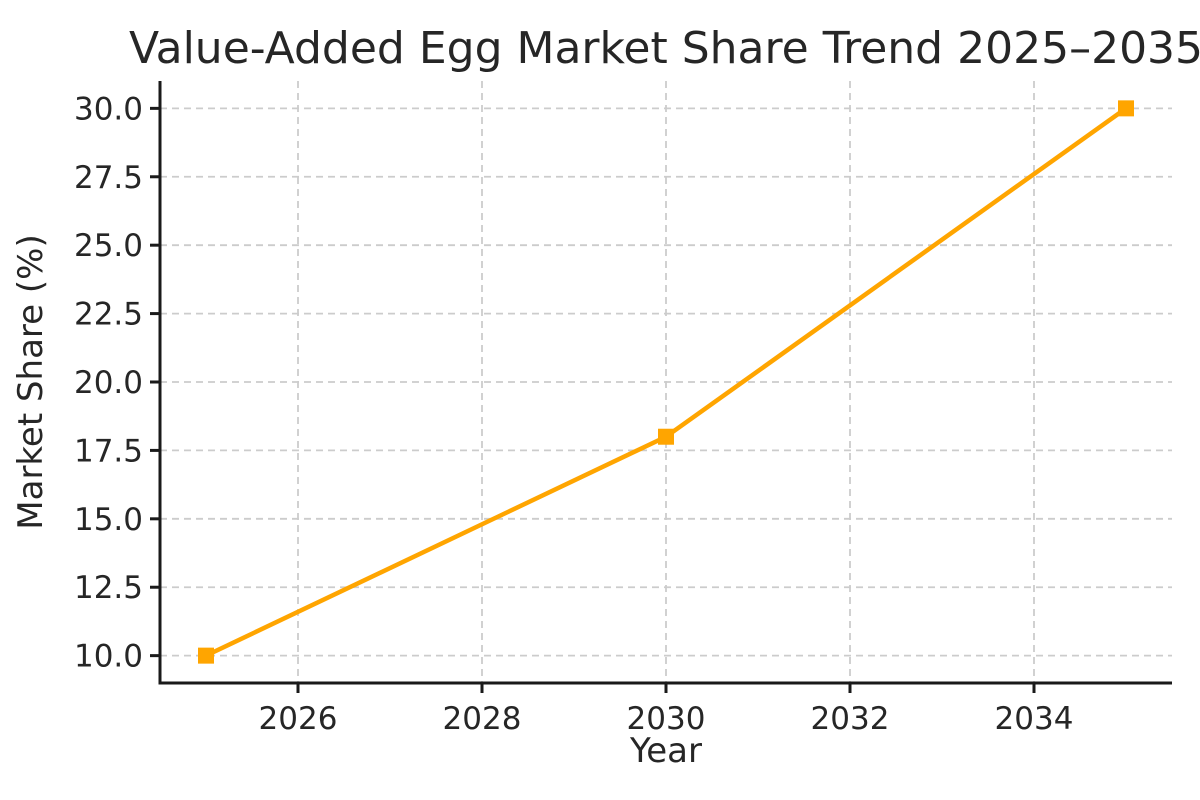 The image size is (1200, 800). Describe the element at coordinates (108, 246) in the screenshot. I see `y-tick-label: 25.0` at that location.